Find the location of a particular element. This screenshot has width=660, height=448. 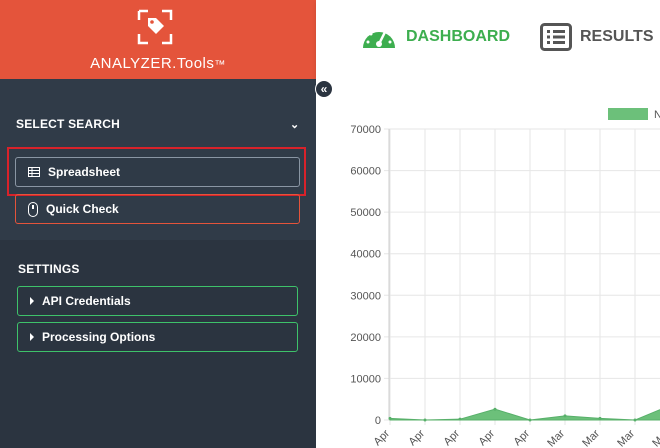

processing-options-label: Processing Options is located at coordinates (99, 337).